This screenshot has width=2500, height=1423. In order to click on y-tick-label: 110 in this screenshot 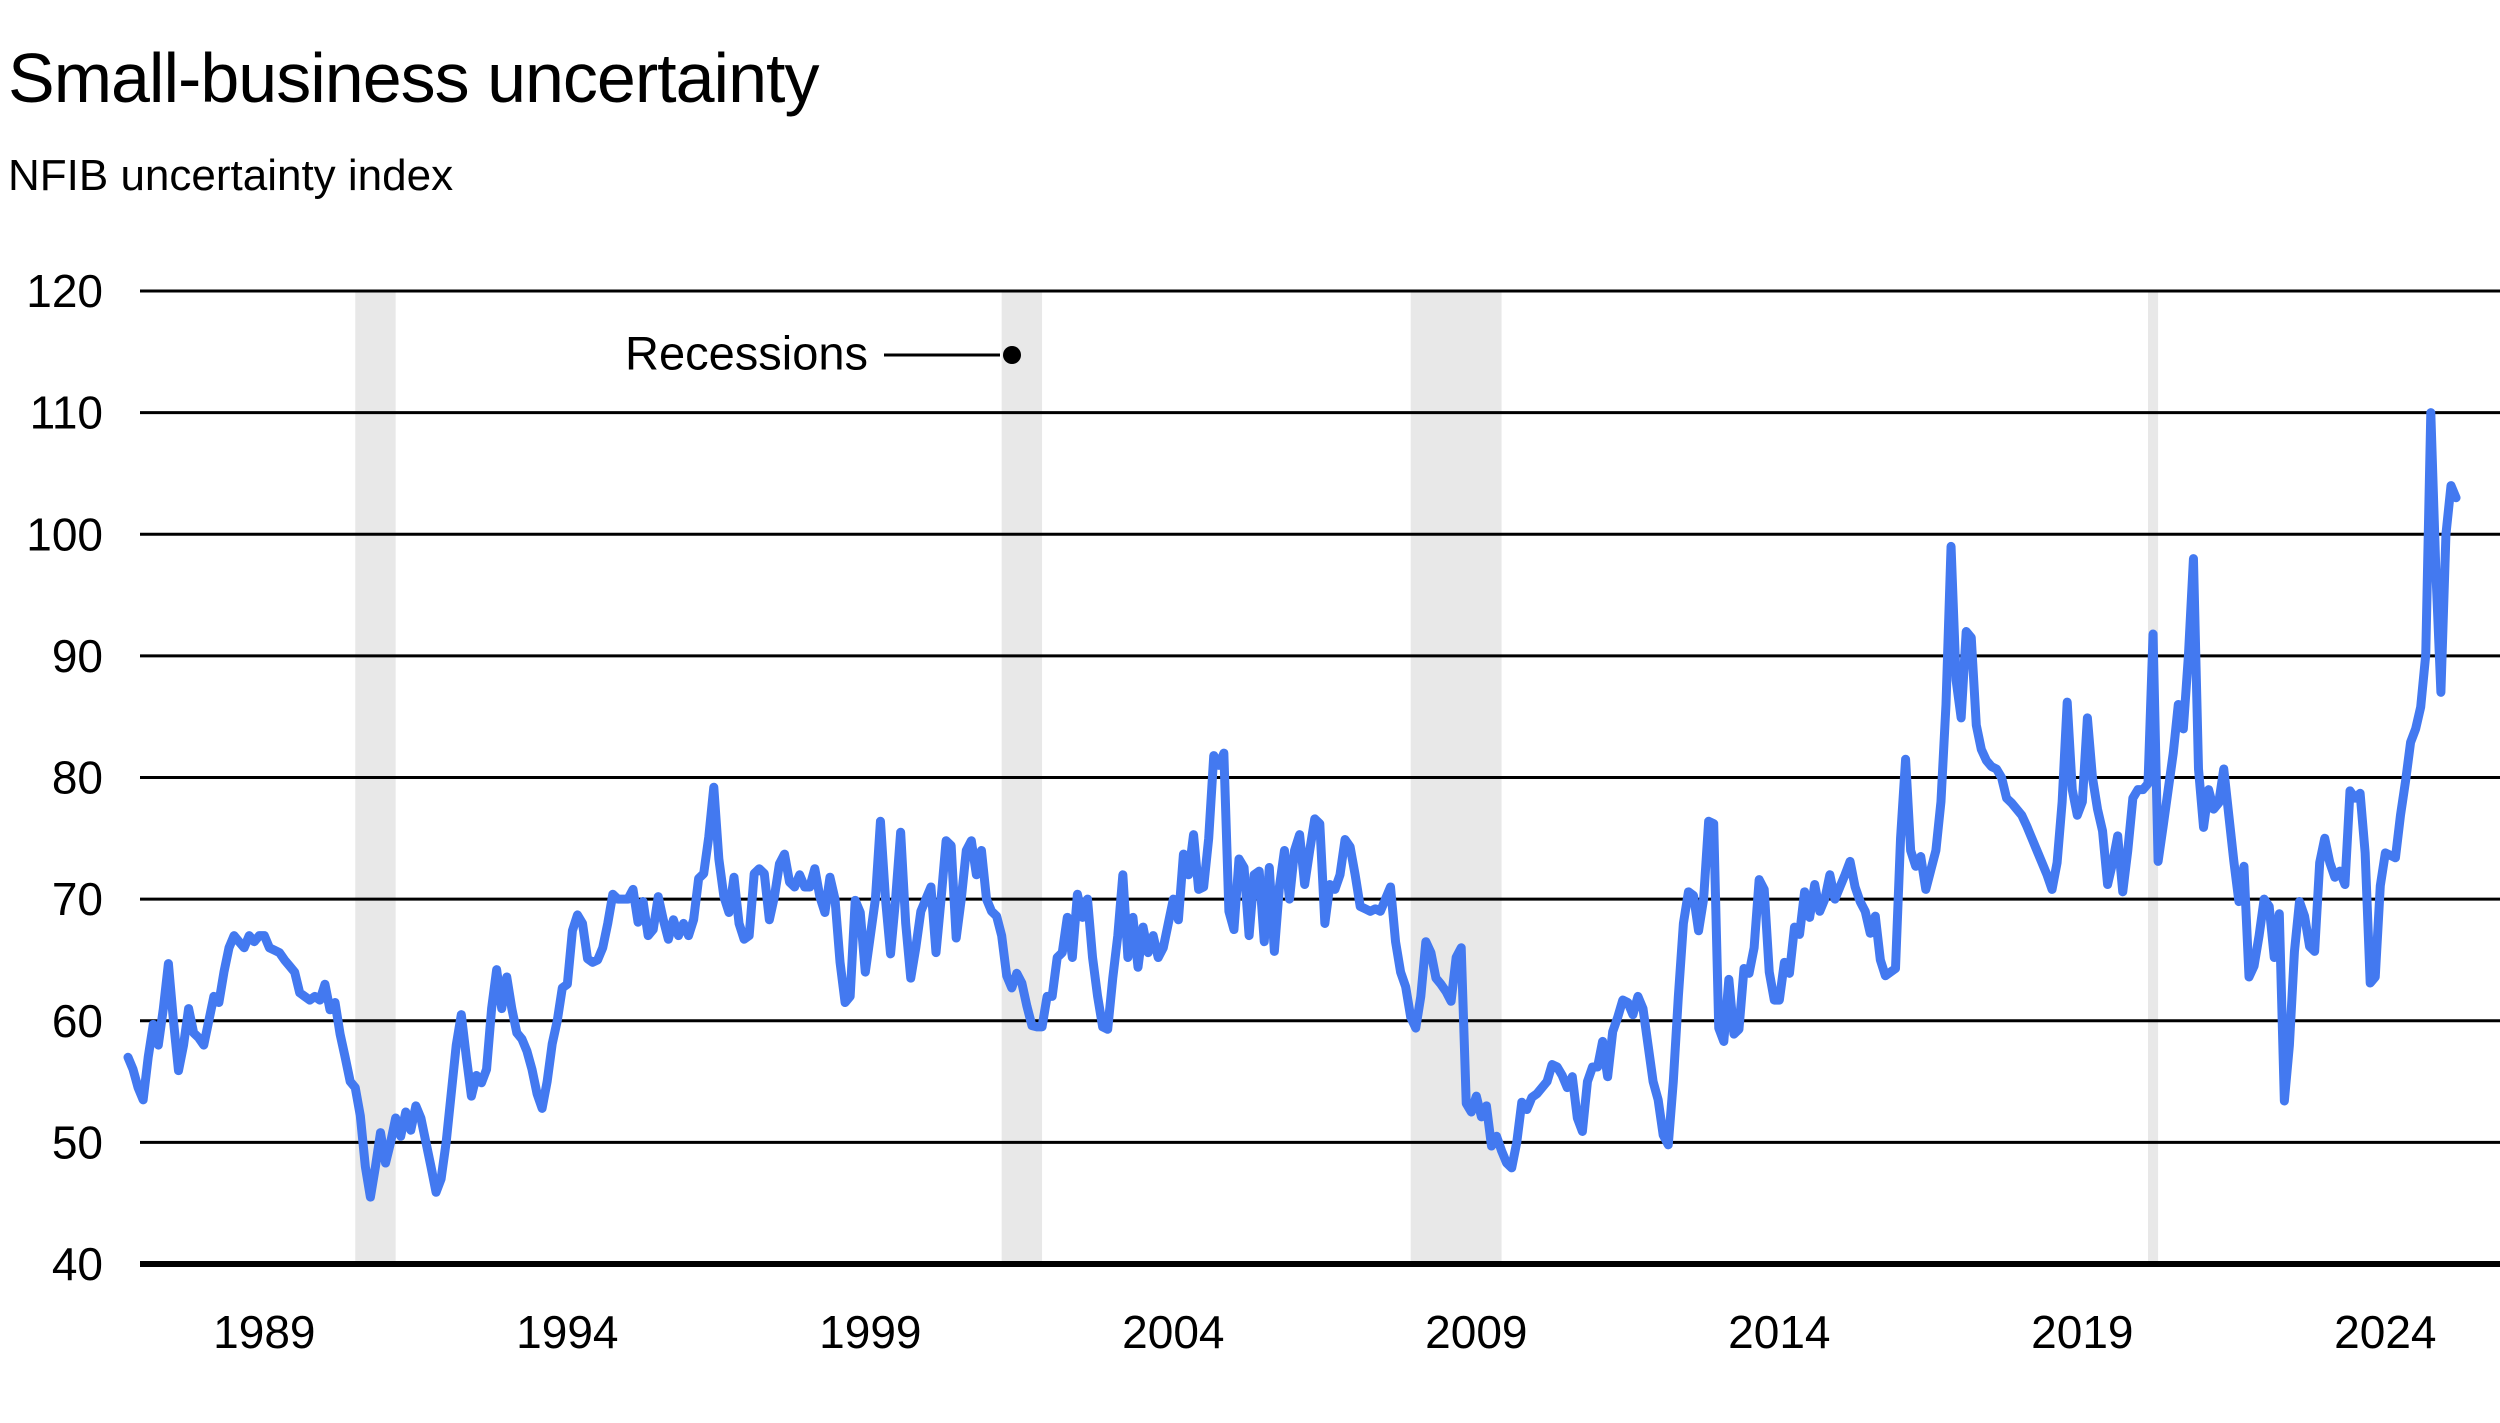, I will do `click(66, 413)`.